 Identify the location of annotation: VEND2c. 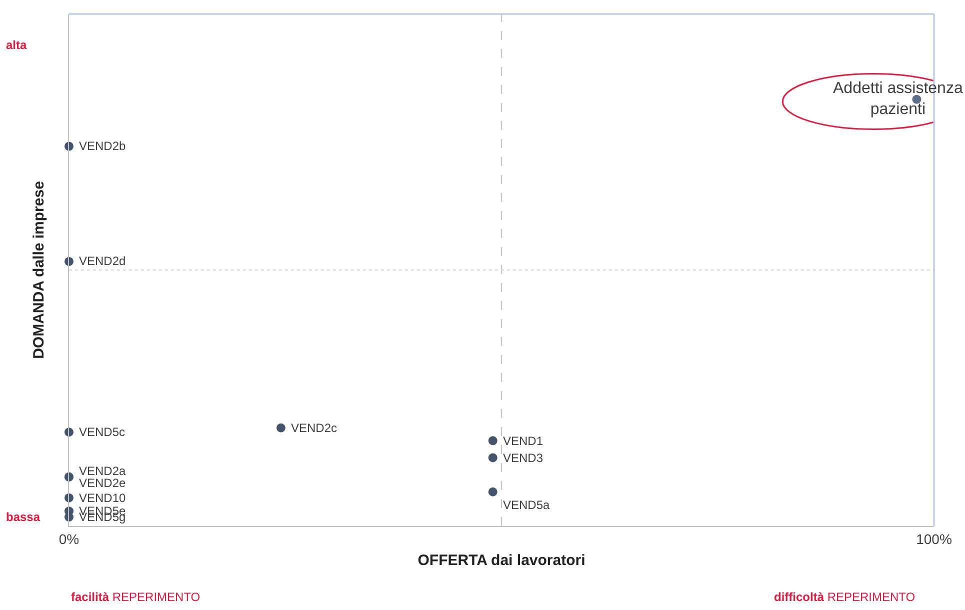
(314, 428).